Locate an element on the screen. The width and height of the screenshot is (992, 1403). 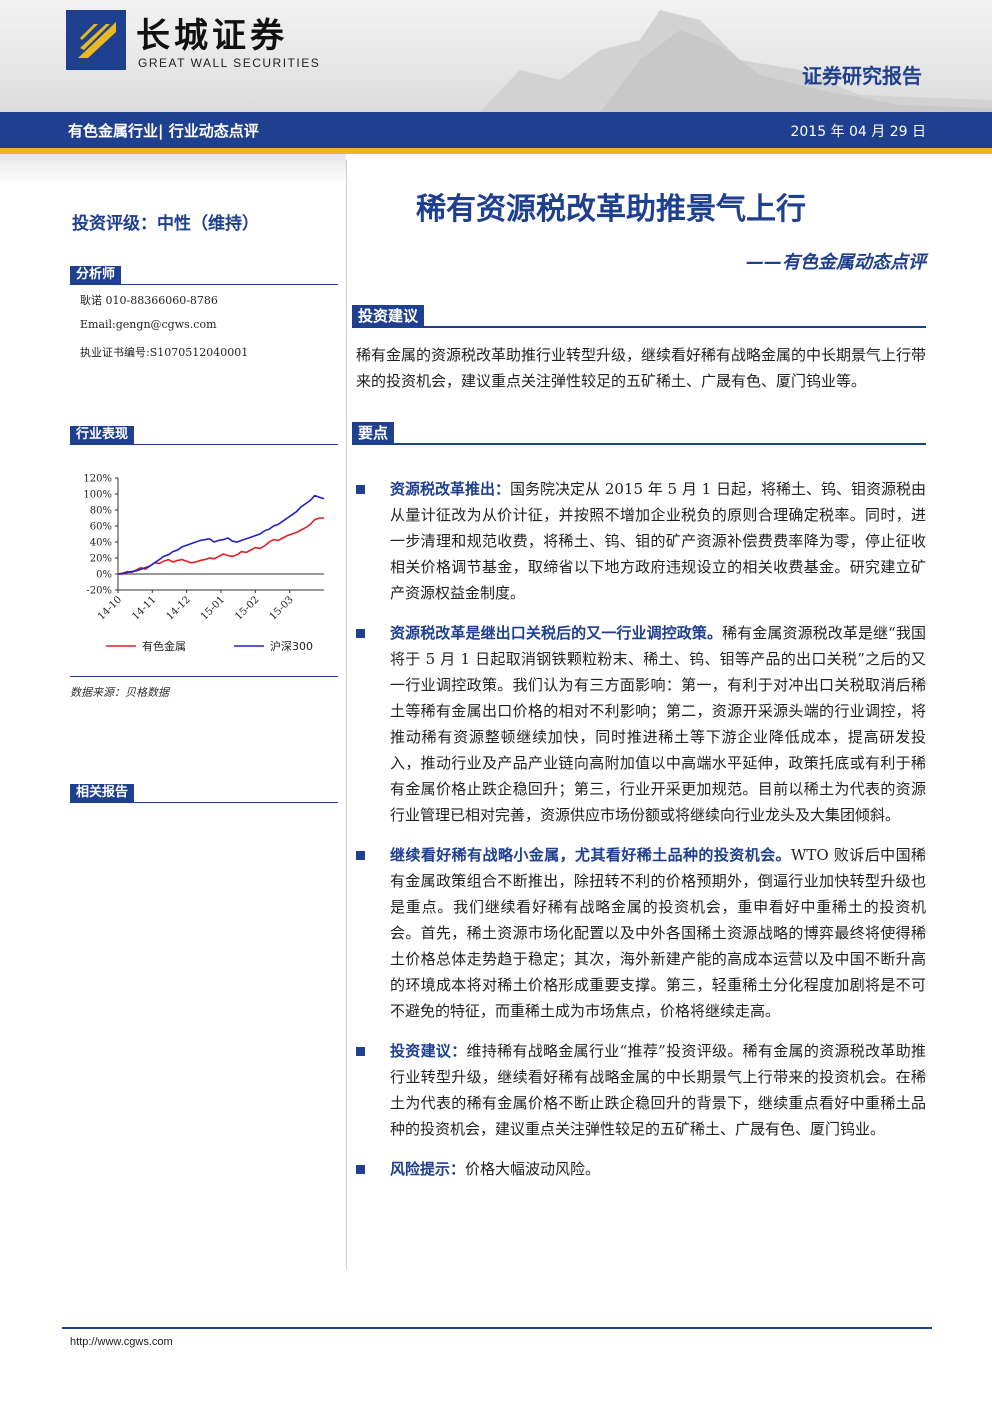
y-tick-label: 20% is located at coordinates (101, 559).